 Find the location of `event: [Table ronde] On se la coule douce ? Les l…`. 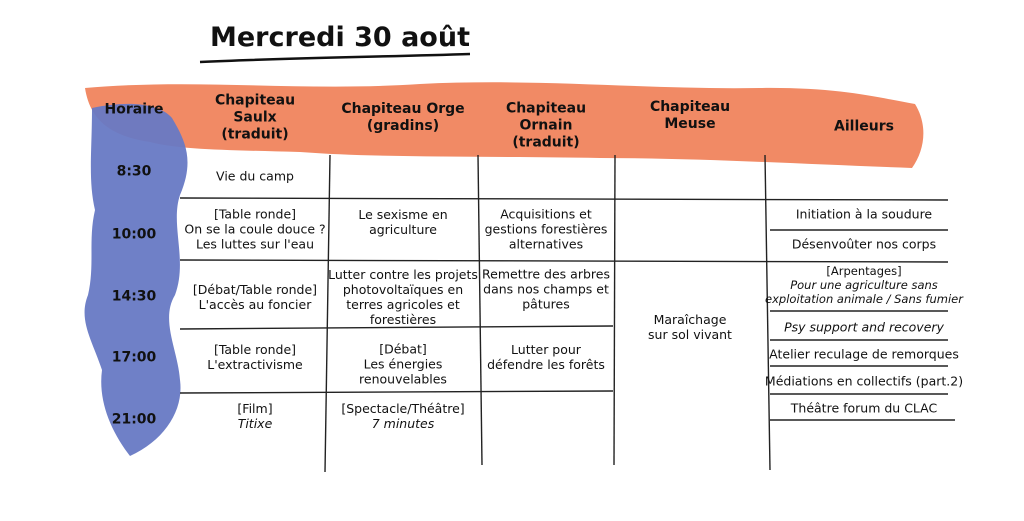

event: [Table ronde] On se la coule douce ? Les l… is located at coordinates (254, 229).